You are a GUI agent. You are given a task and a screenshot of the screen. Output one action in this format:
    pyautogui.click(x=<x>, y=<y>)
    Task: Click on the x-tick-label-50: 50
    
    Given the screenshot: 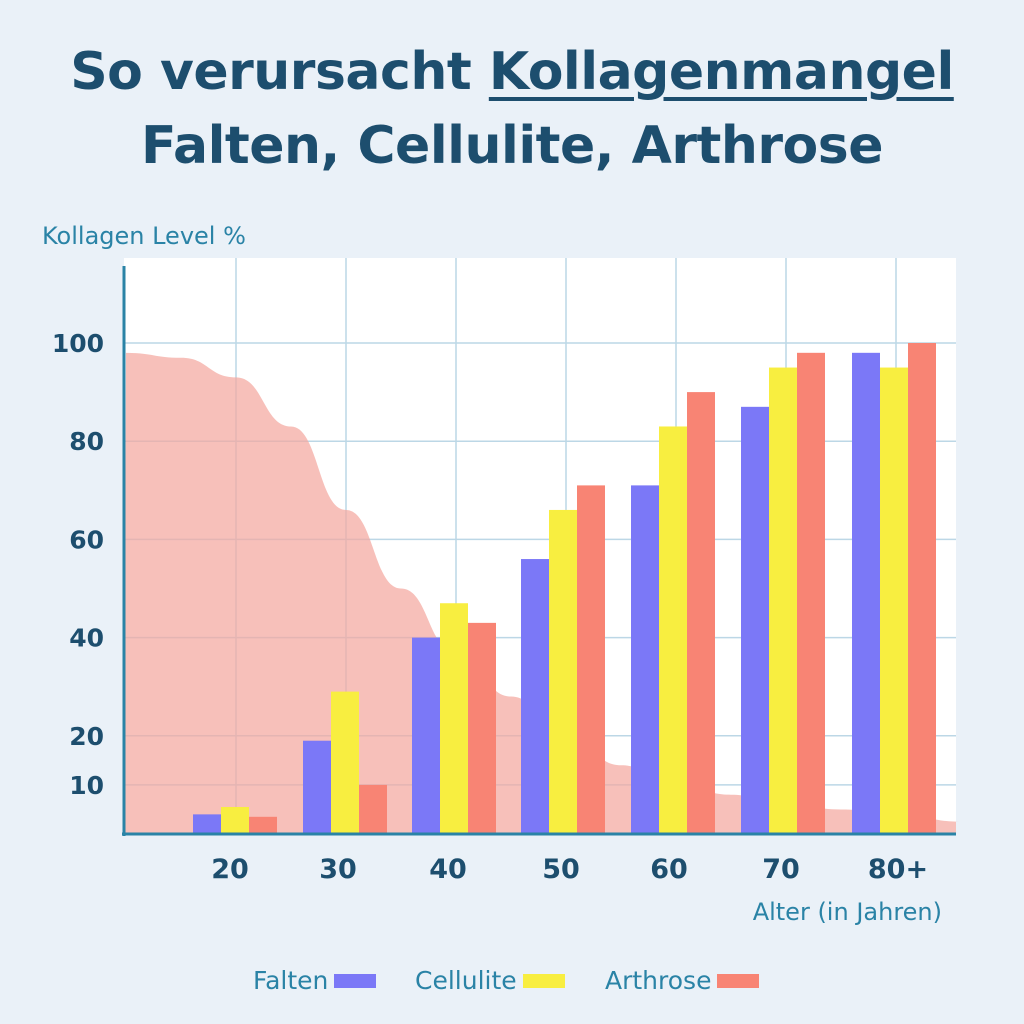 What is the action you would take?
    pyautogui.click(x=561, y=869)
    